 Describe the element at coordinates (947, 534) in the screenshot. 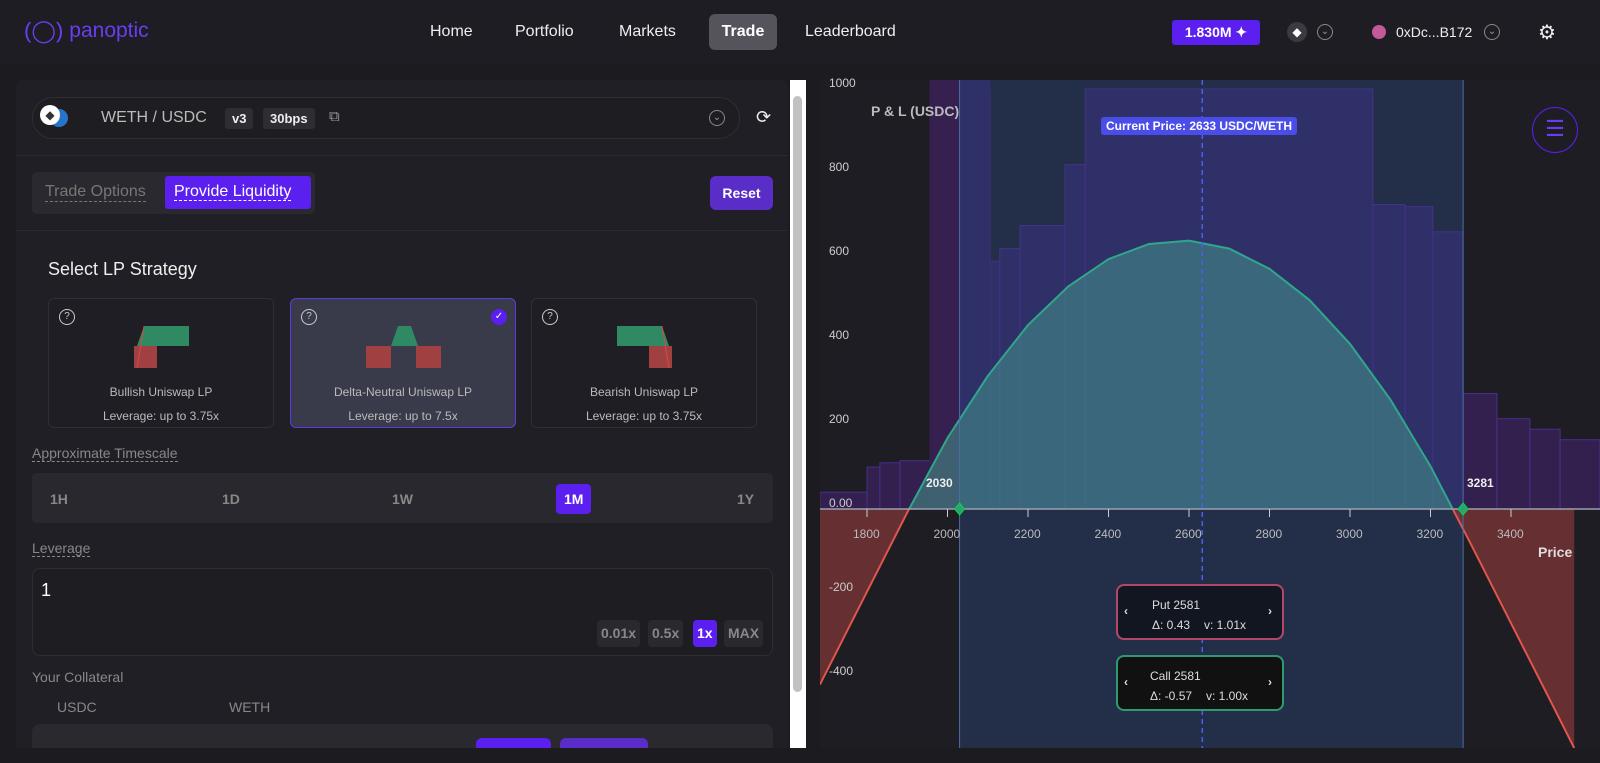

I see `x-tick-label: 2000` at that location.